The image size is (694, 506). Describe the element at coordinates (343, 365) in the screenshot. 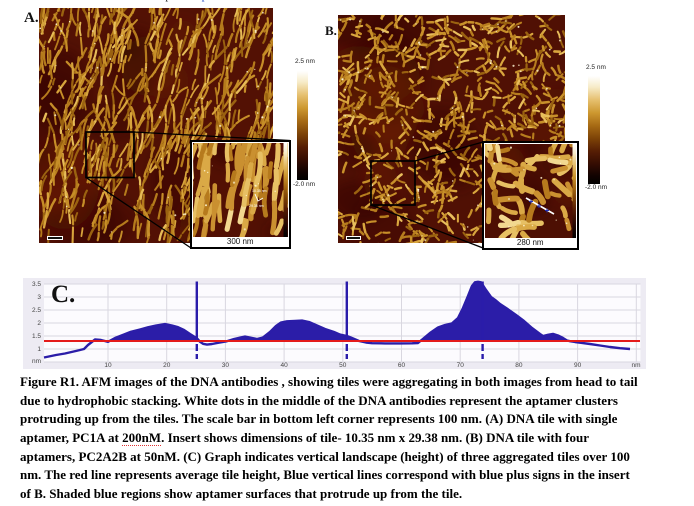

I see `svg-text: 50` at that location.